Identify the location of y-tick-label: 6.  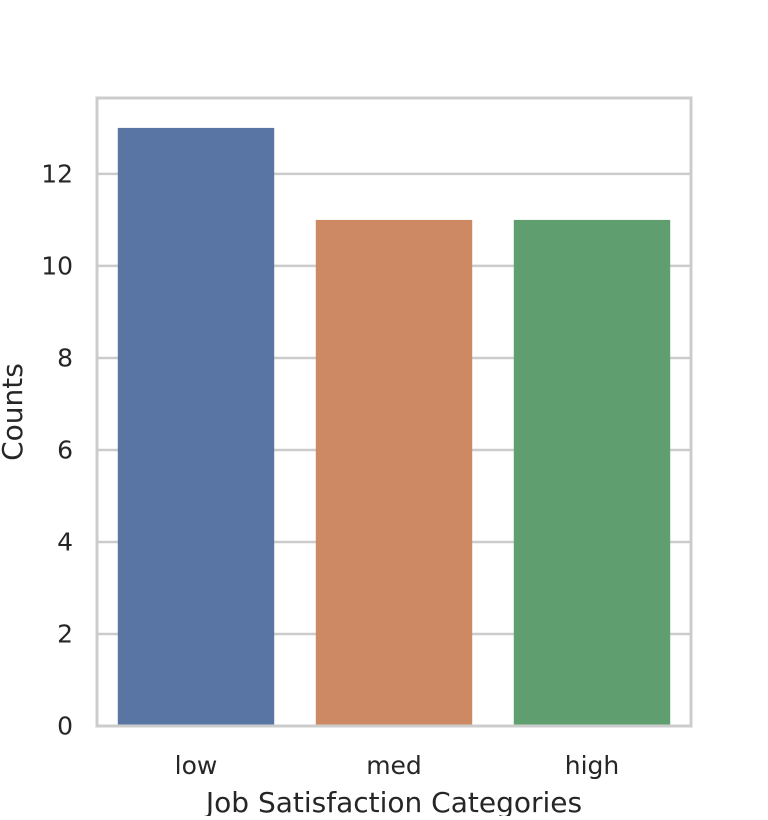
(65, 449).